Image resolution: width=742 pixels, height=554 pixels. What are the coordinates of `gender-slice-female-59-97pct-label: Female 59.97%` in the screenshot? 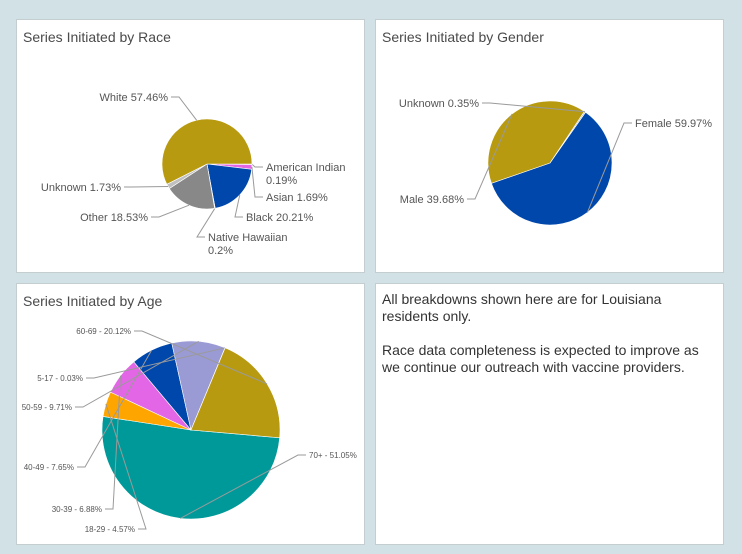 It's located at (673, 124).